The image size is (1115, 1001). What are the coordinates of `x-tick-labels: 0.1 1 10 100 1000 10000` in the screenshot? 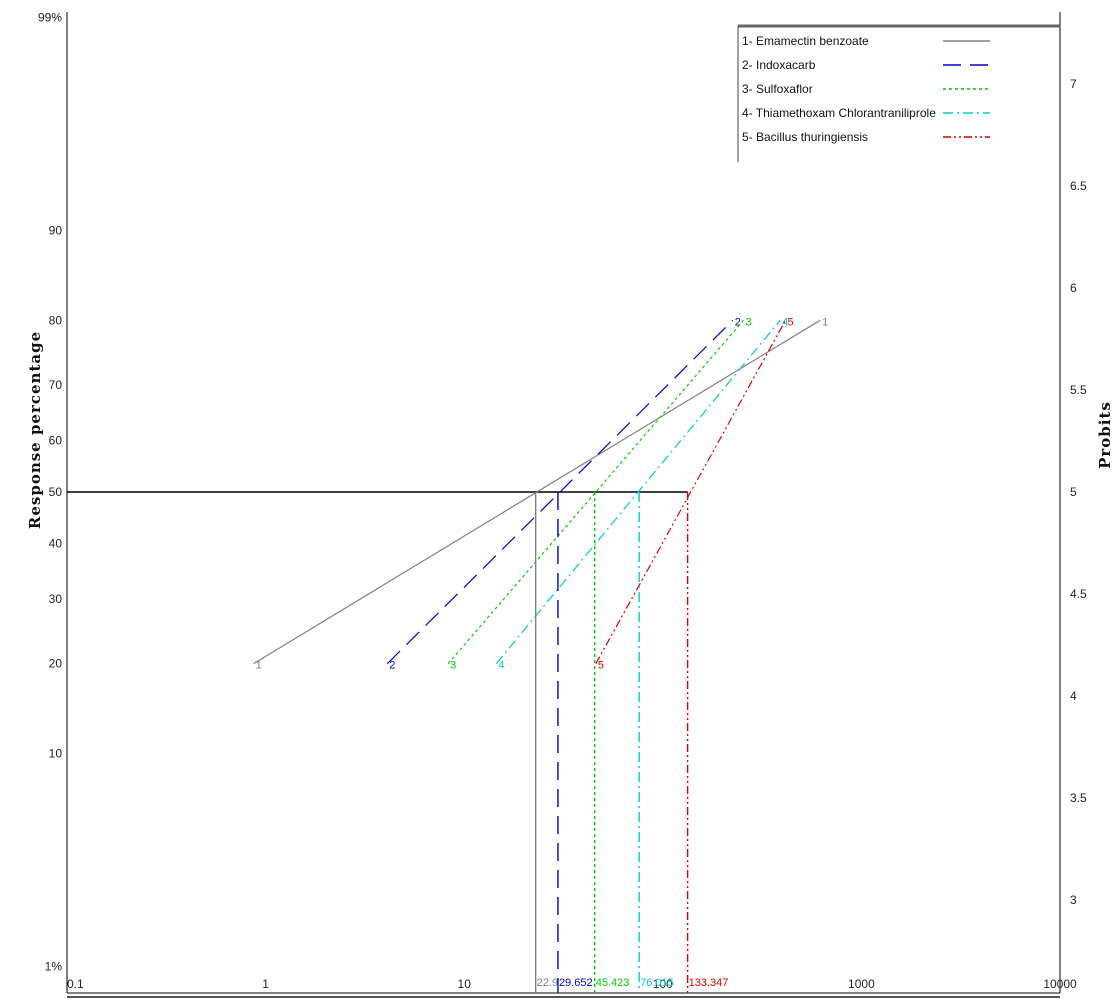 It's located at (572, 984).